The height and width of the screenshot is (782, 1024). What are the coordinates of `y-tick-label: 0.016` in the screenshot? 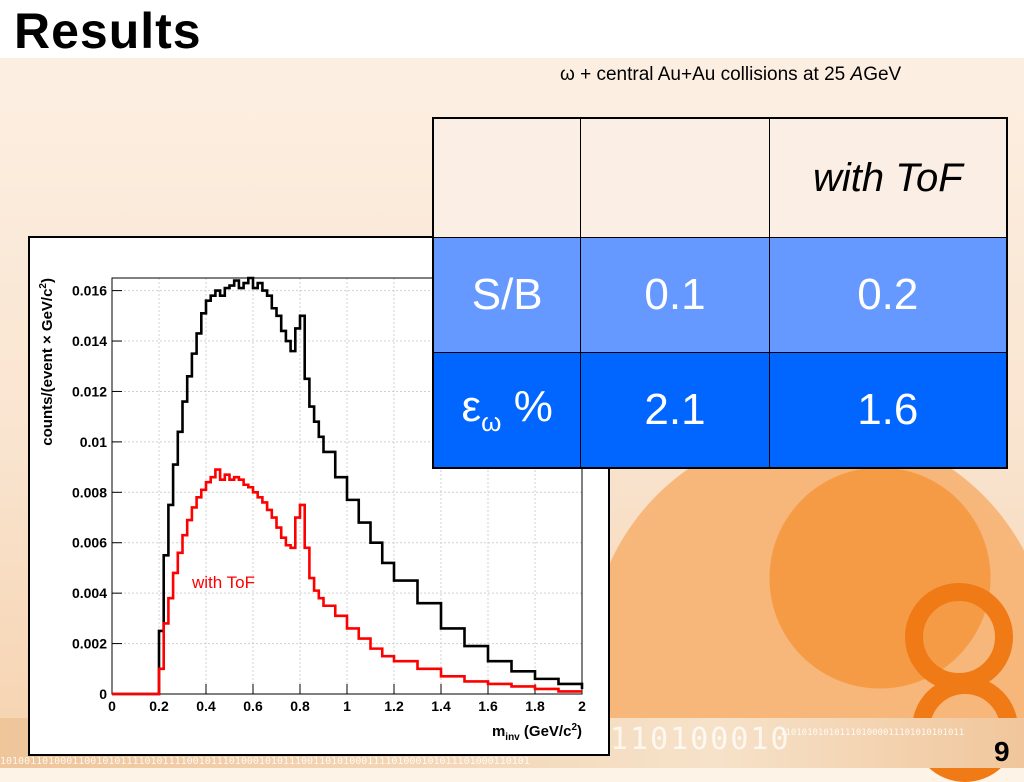 It's located at (89, 291).